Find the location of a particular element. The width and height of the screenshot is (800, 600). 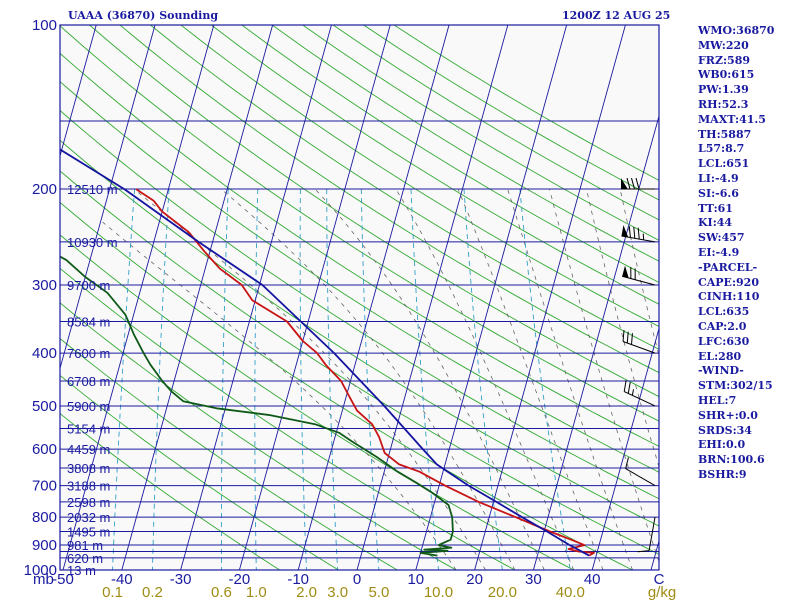

pressure-tick-label: 300 is located at coordinates (44, 285).